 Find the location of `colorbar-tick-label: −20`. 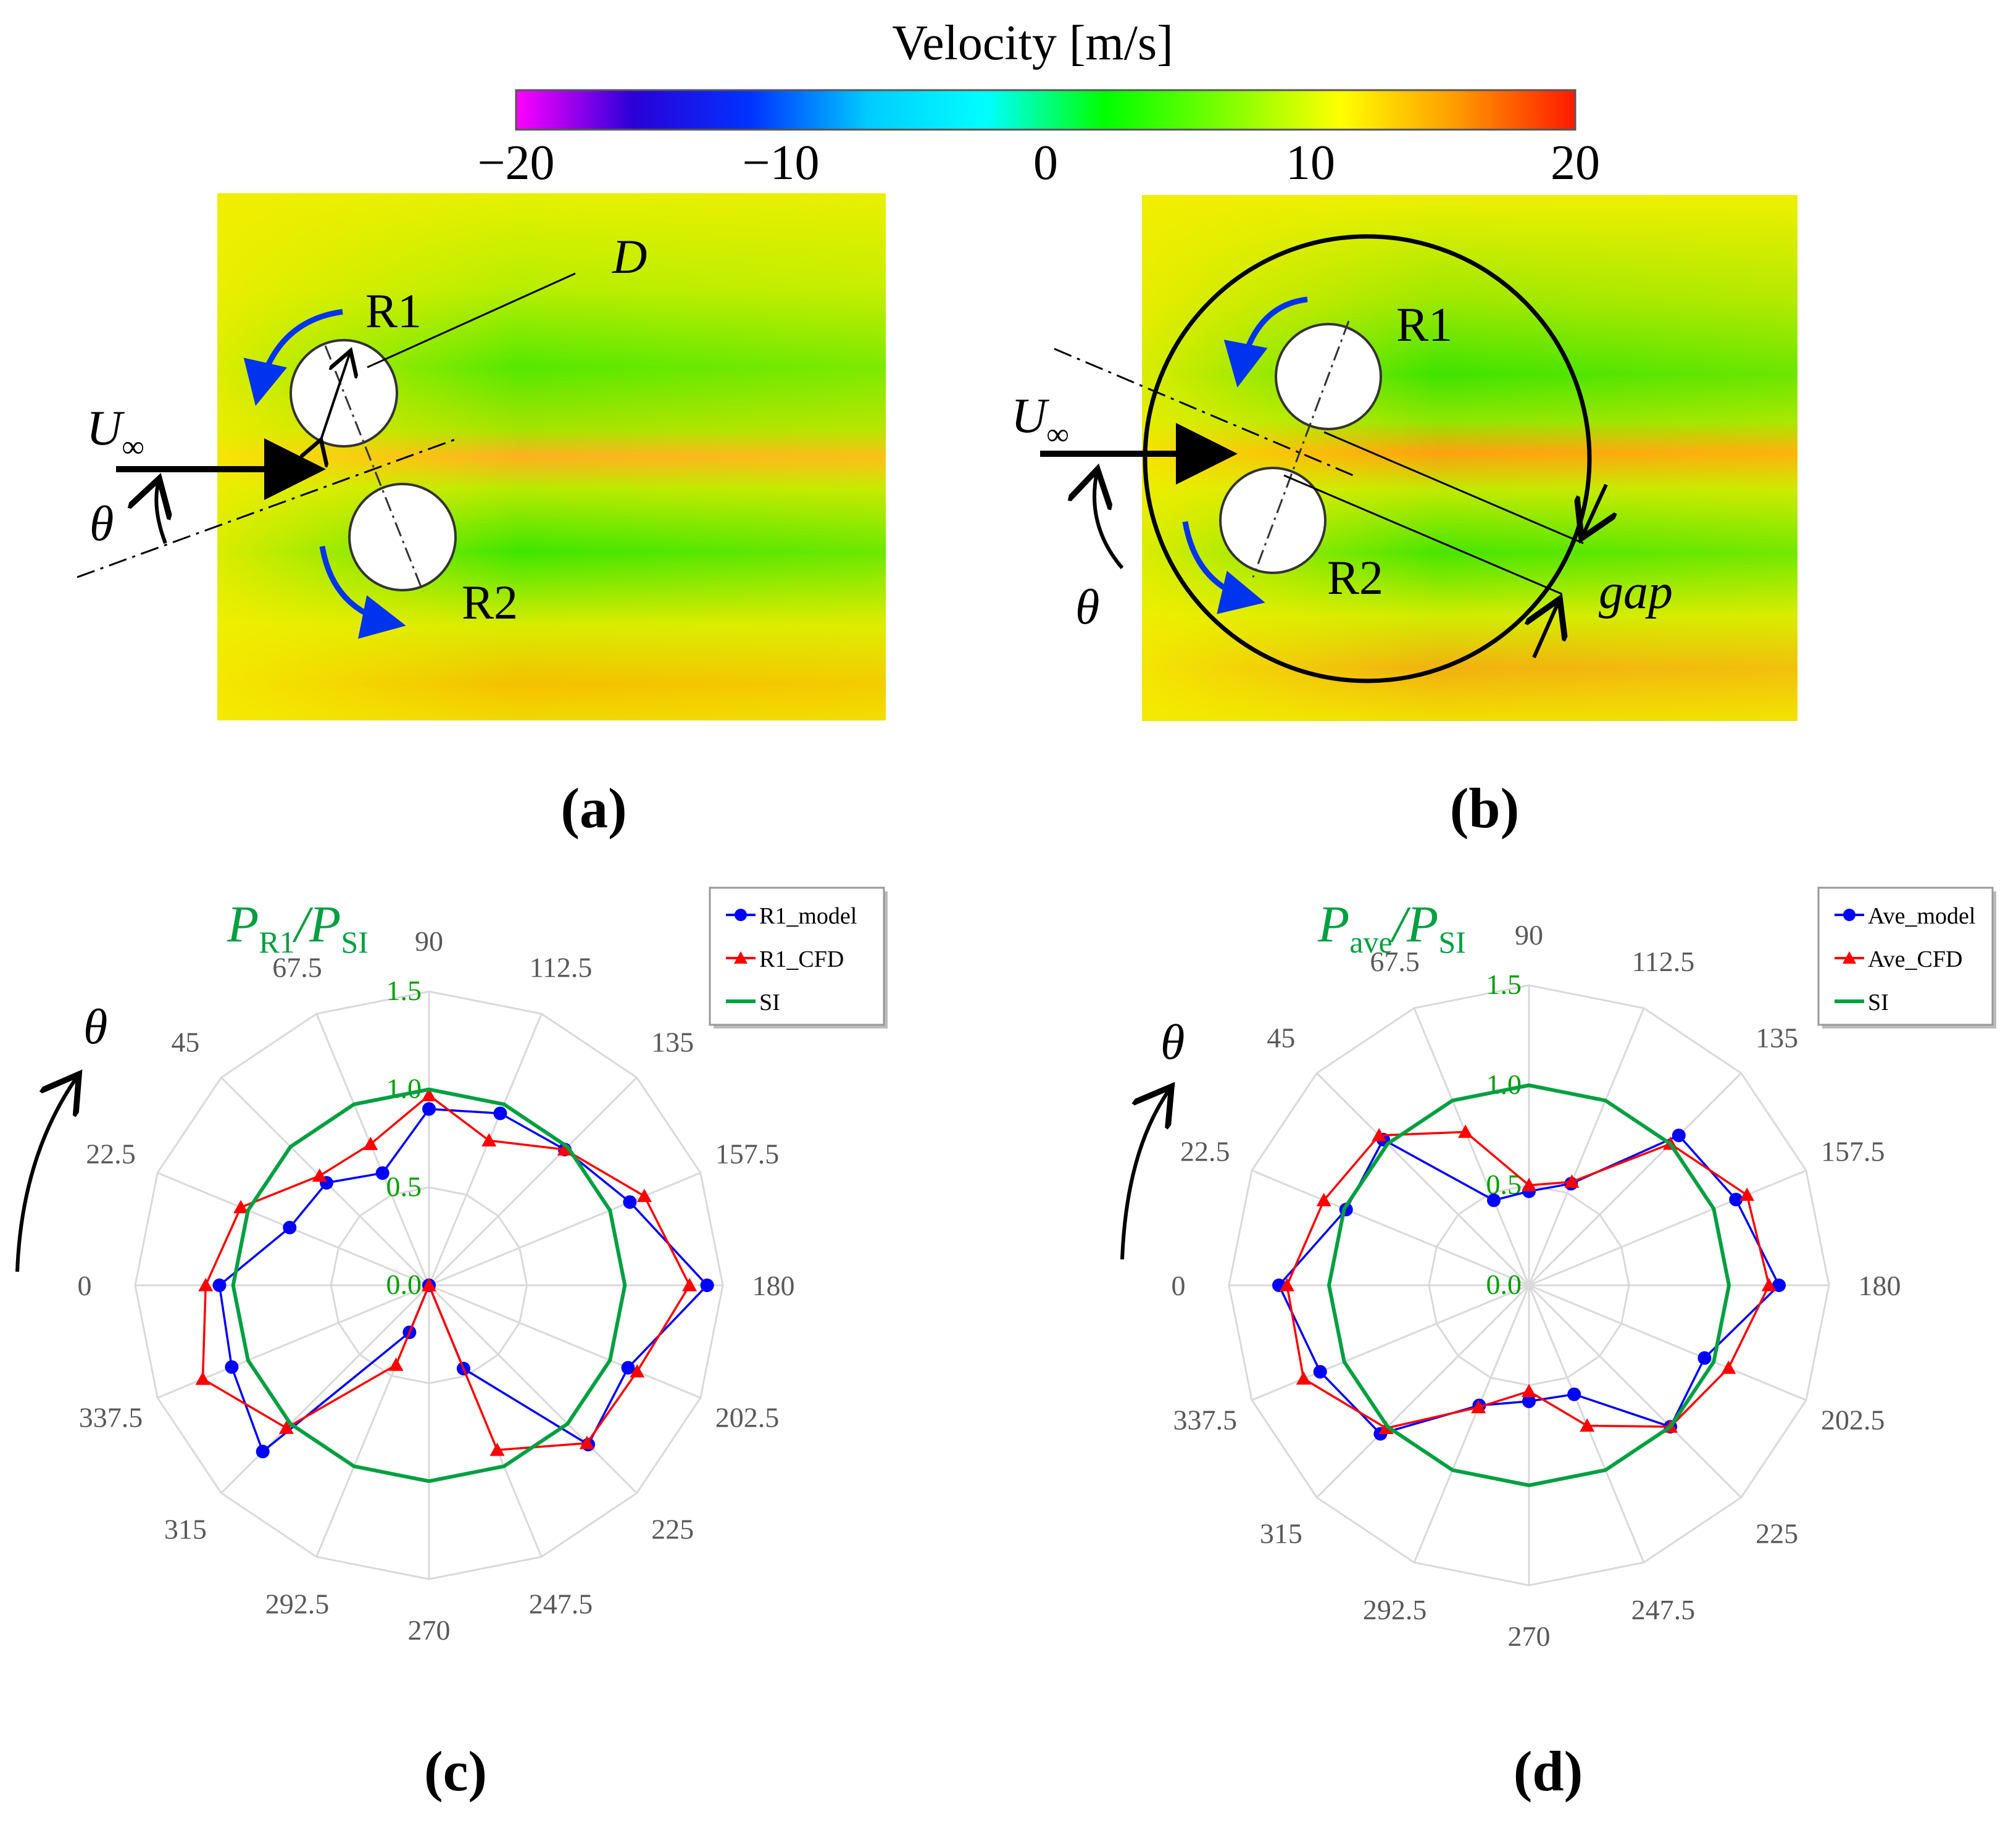

colorbar-tick-label: −20 is located at coordinates (515, 163).